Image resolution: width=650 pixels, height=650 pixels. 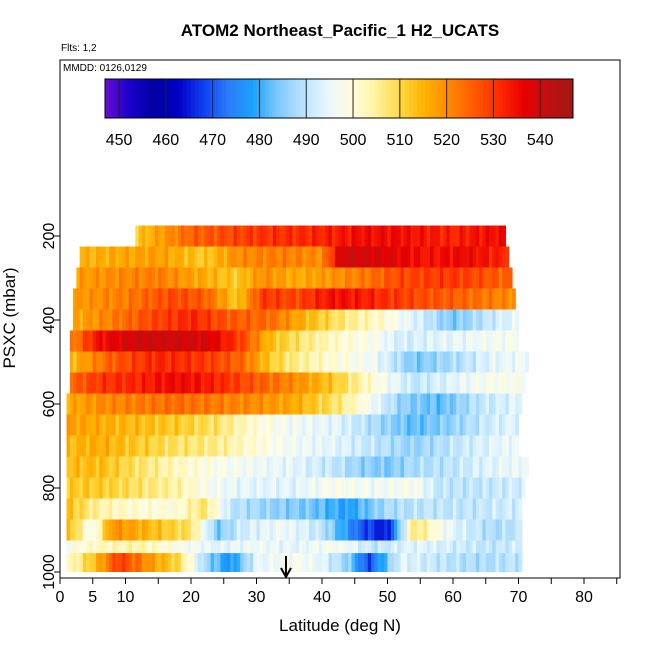 What do you see at coordinates (519, 597) in the screenshot?
I see `x-tick-label: 70` at bounding box center [519, 597].